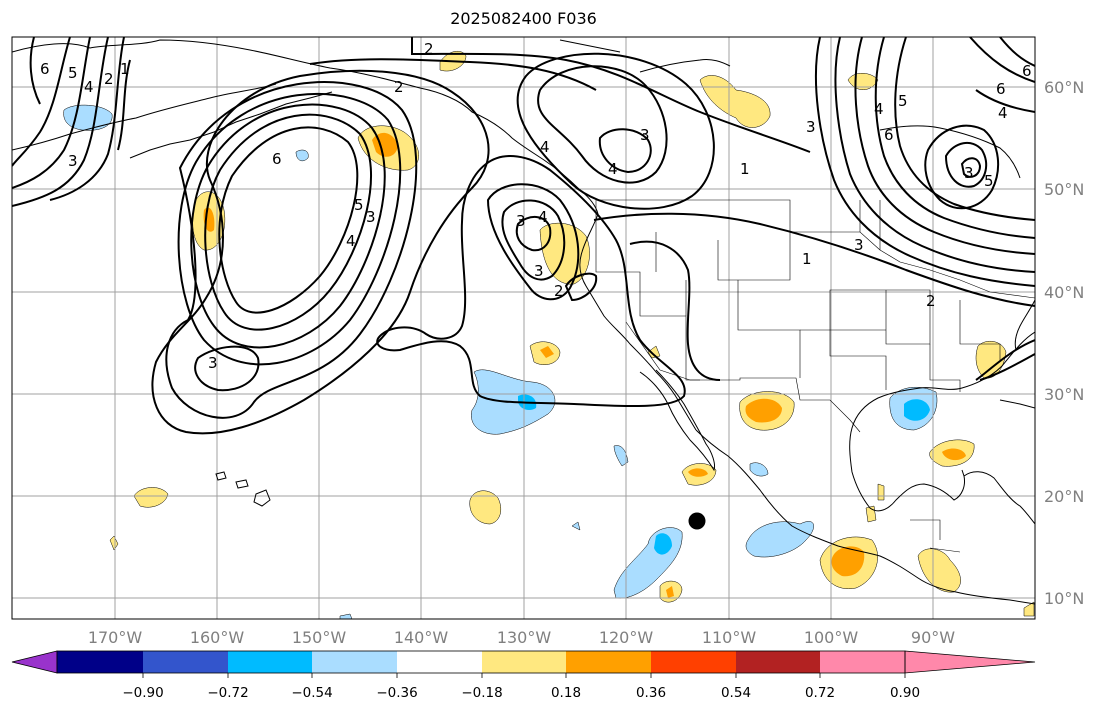  What do you see at coordinates (34, 662) in the screenshot?
I see `colorbar-extend-min` at bounding box center [34, 662].